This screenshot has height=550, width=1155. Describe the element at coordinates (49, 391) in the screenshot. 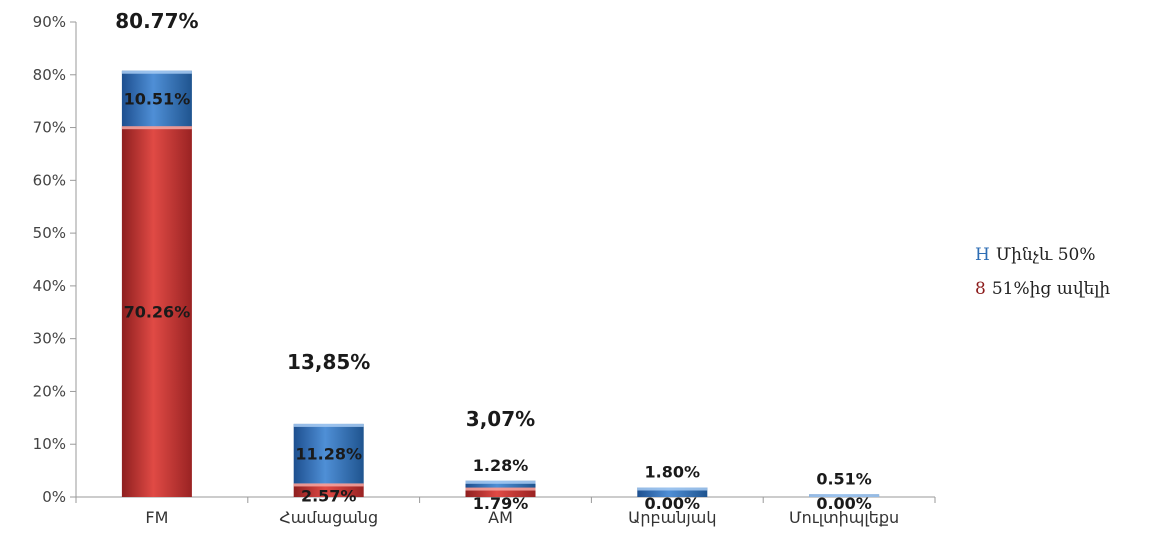

I see `y-tick-label: 20%` at that location.